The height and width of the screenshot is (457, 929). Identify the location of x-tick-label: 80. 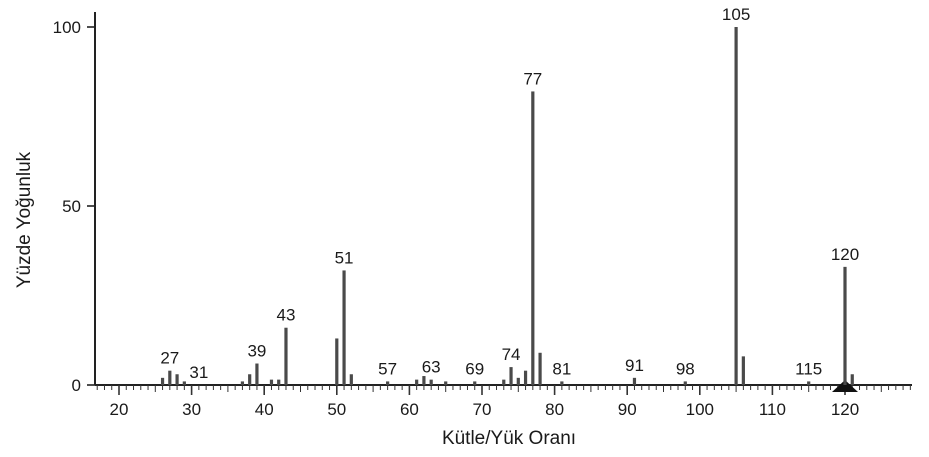
(554, 409).